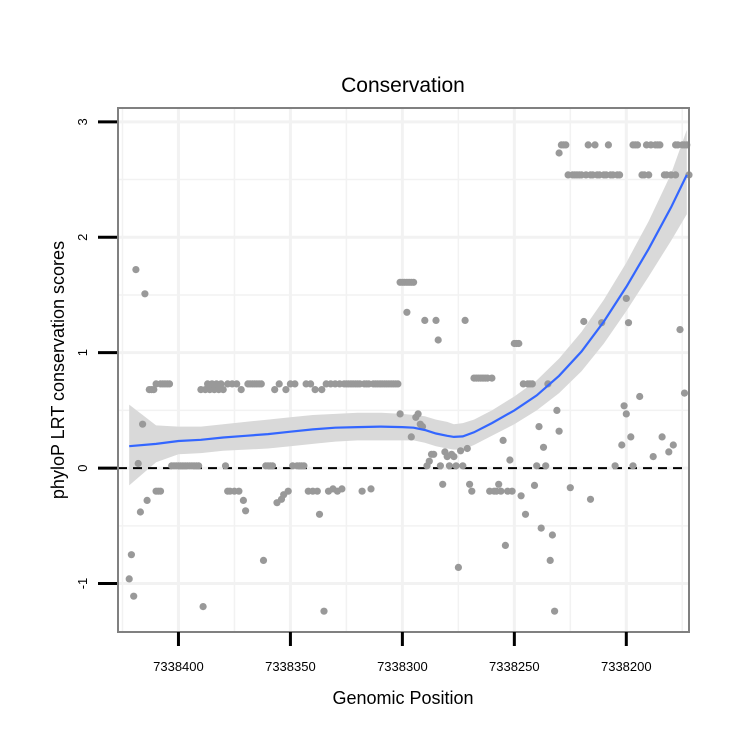 Image resolution: width=750 pixels, height=750 pixels. What do you see at coordinates (402, 666) in the screenshot?
I see `x-tick-label: 7338300` at bounding box center [402, 666].